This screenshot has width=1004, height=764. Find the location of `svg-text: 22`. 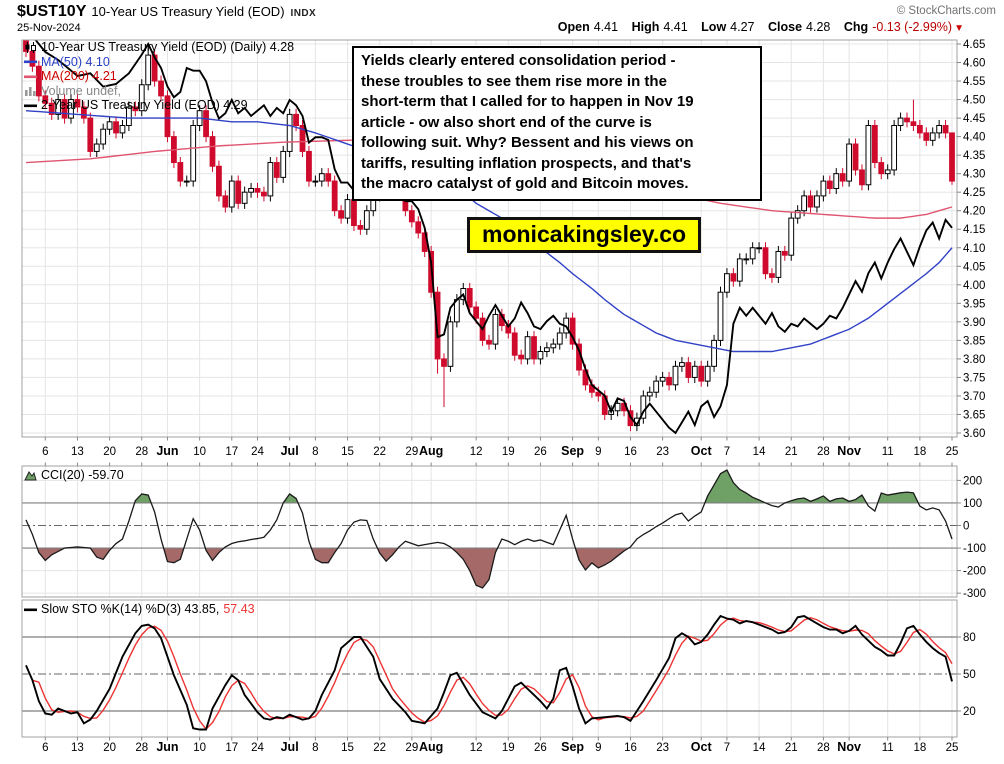

svg-text: 22 is located at coordinates (379, 452).